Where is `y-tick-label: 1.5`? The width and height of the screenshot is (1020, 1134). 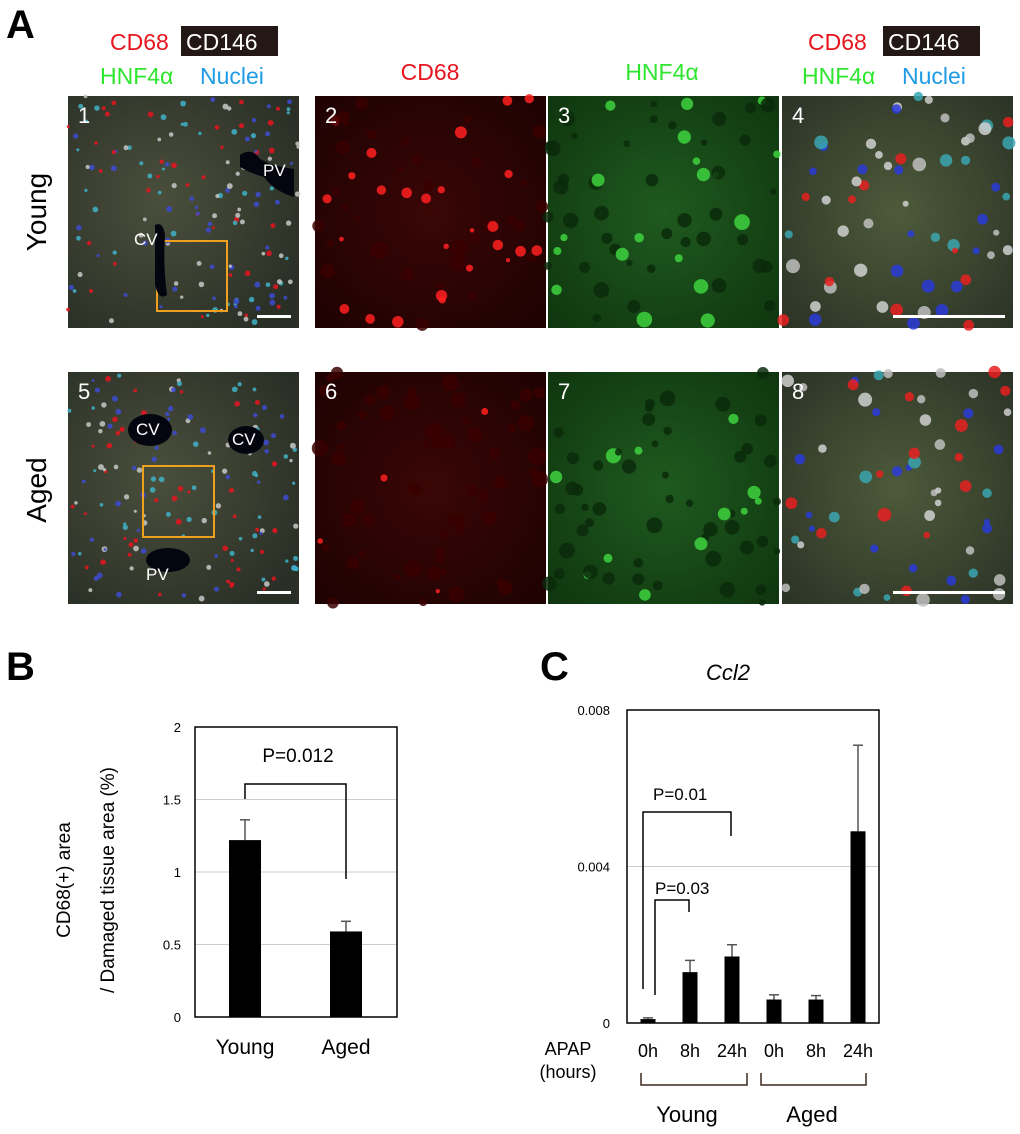
y-tick-label: 1.5 is located at coordinates (172, 800).